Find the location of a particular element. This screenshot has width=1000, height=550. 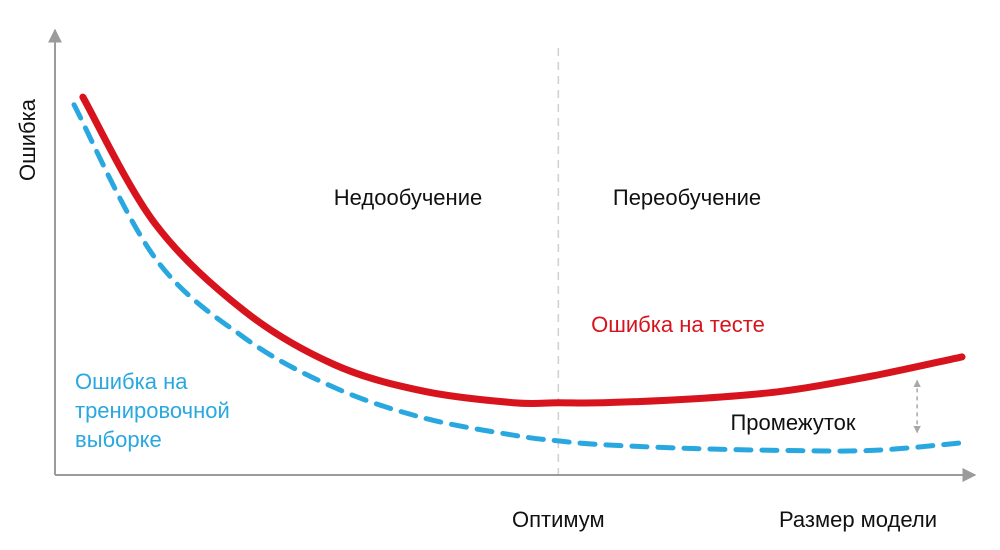

region-label-overfitting: Переобучение is located at coordinates (687, 197).